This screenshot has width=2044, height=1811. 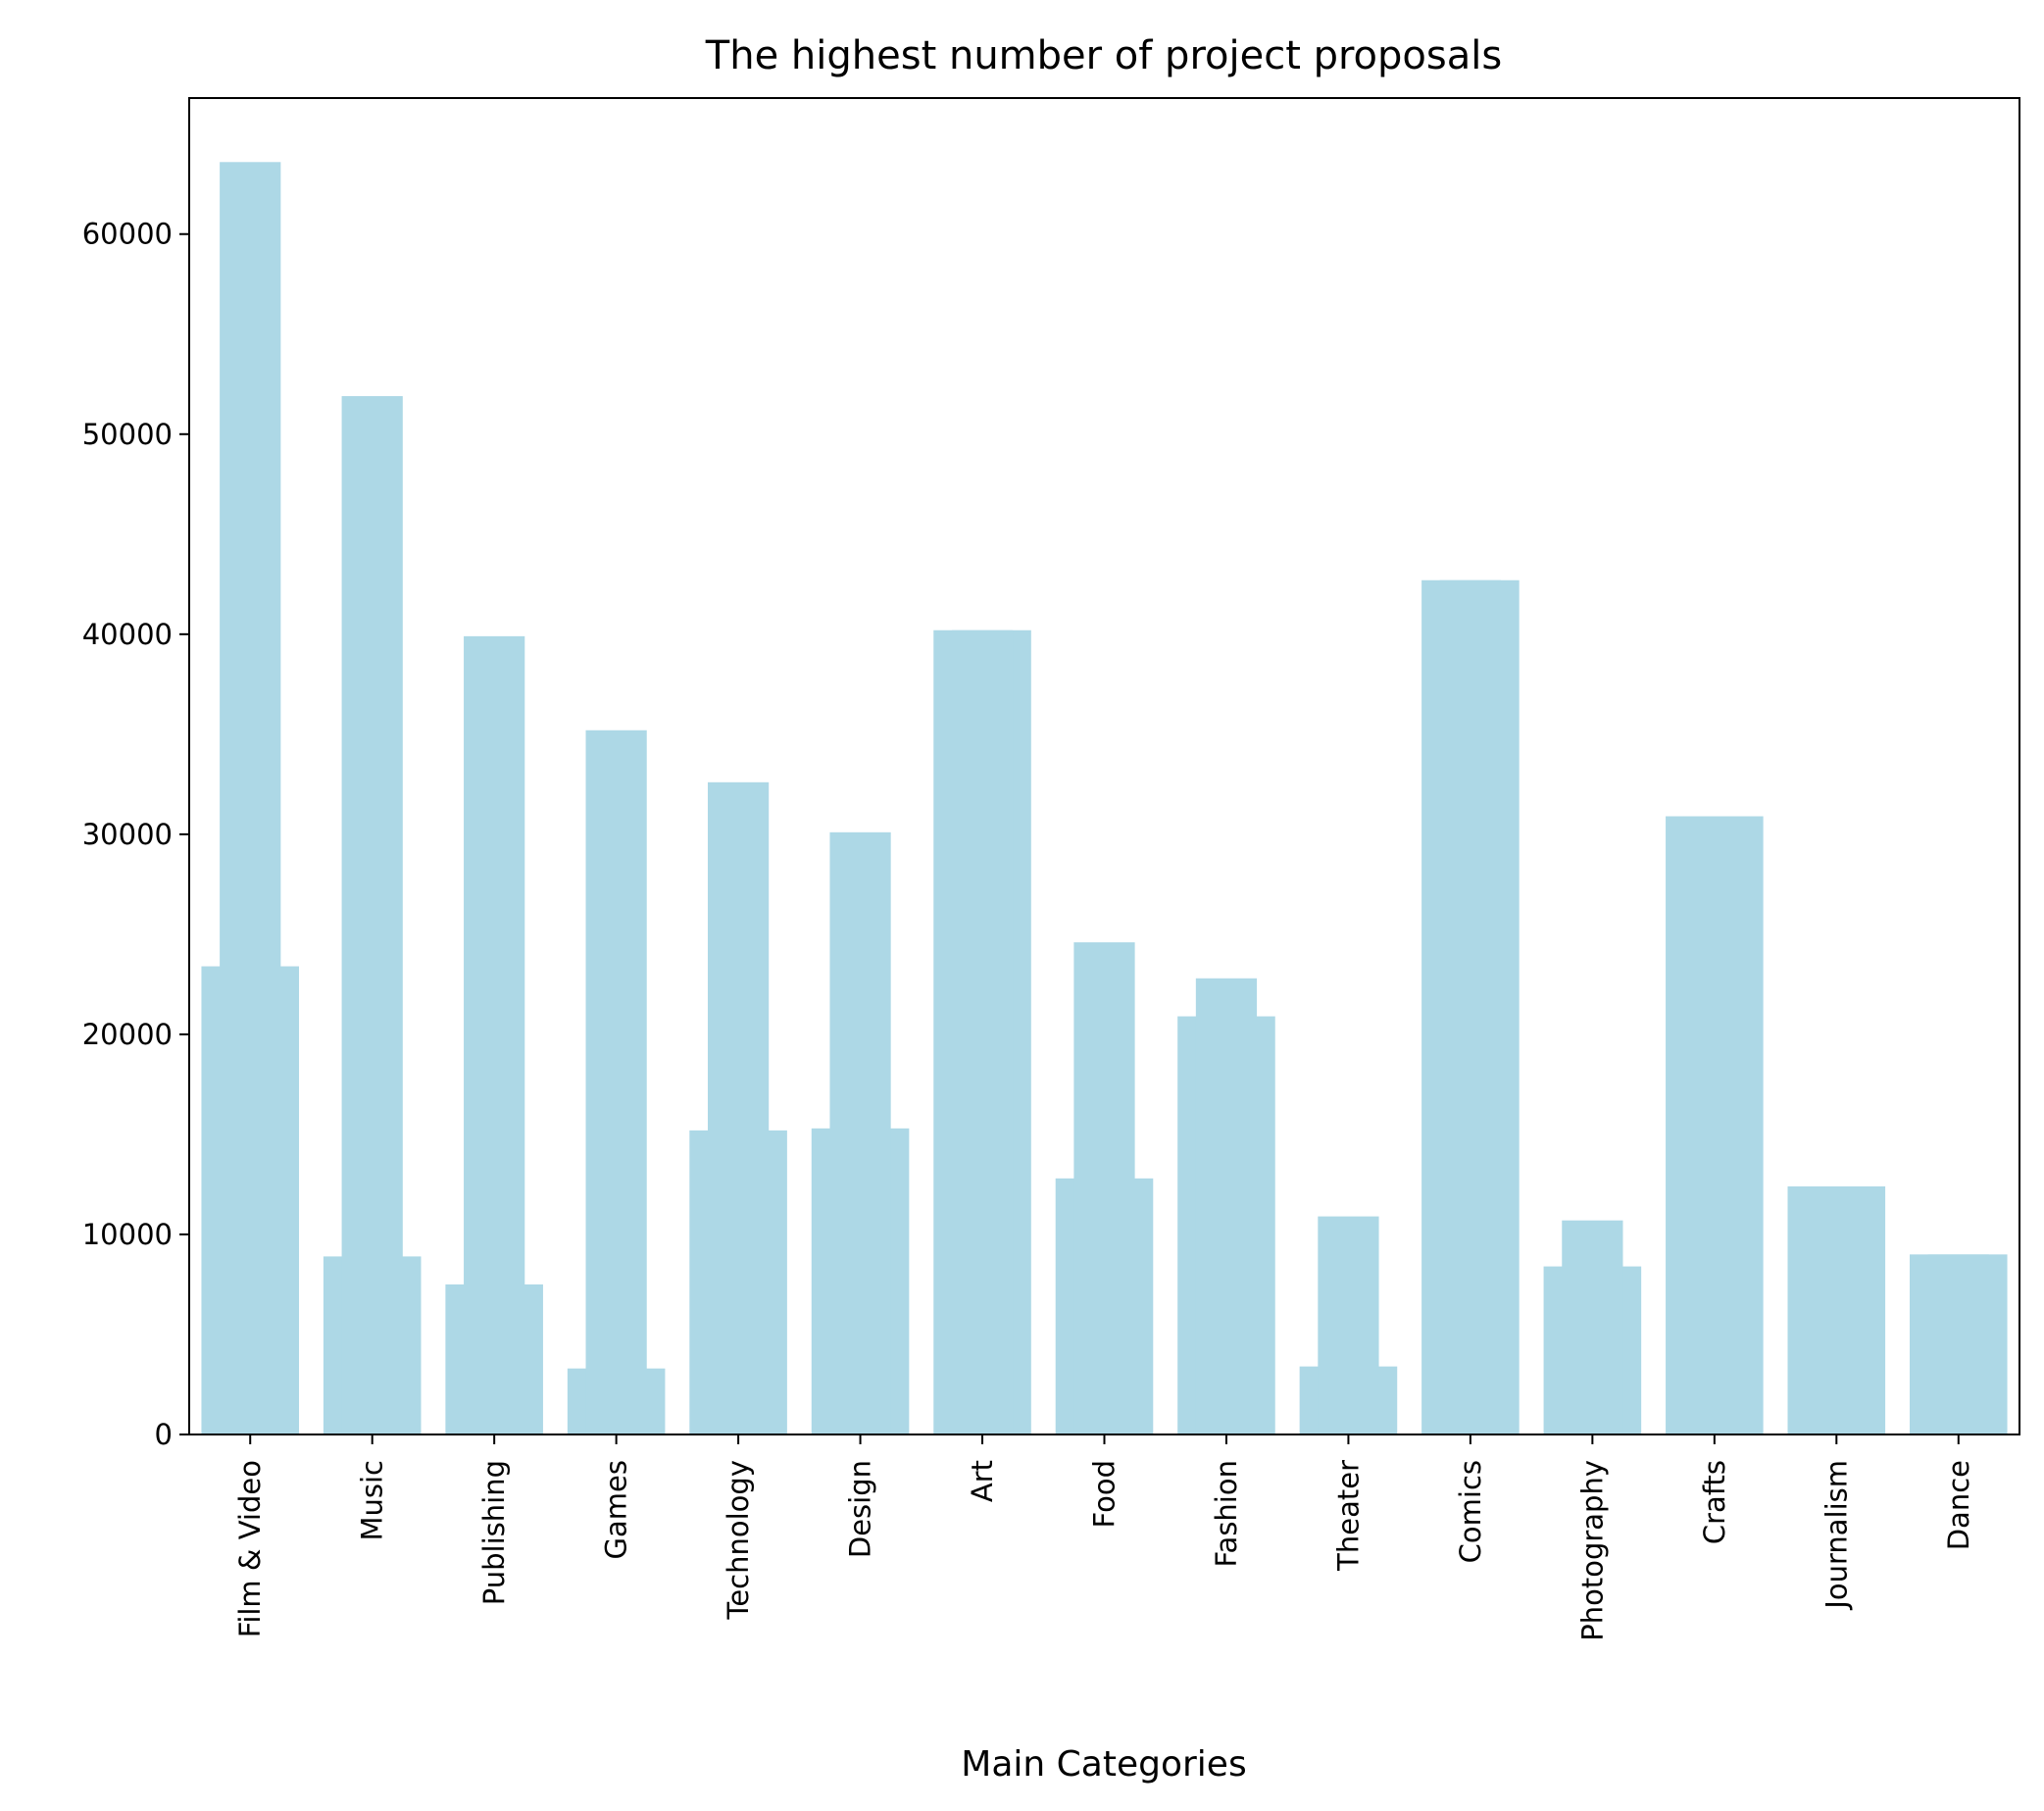 I want to click on x-tick-label: Journalism, so click(x=1836, y=1535).